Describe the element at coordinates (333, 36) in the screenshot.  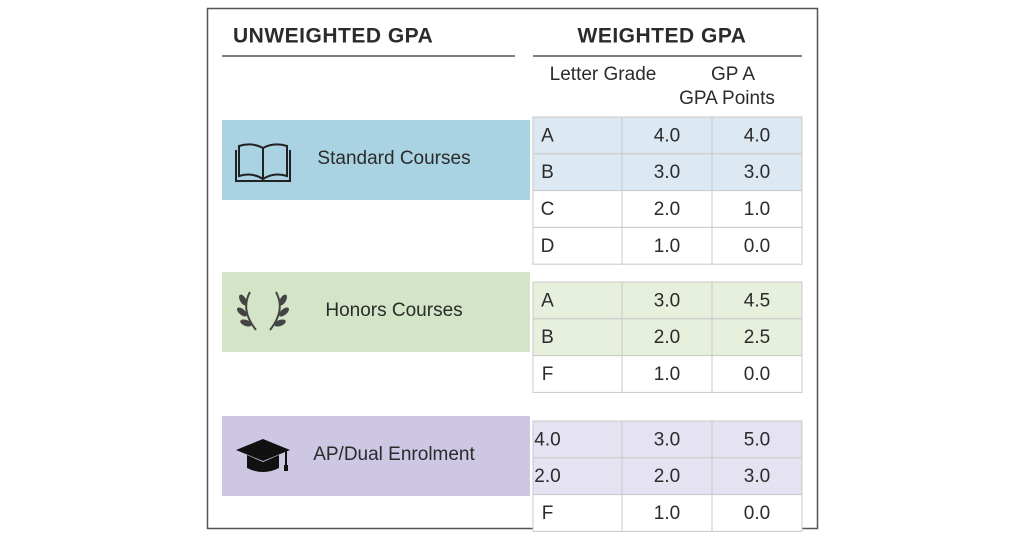
I see `unweighted-header: UNWEIGHTED GPA` at that location.